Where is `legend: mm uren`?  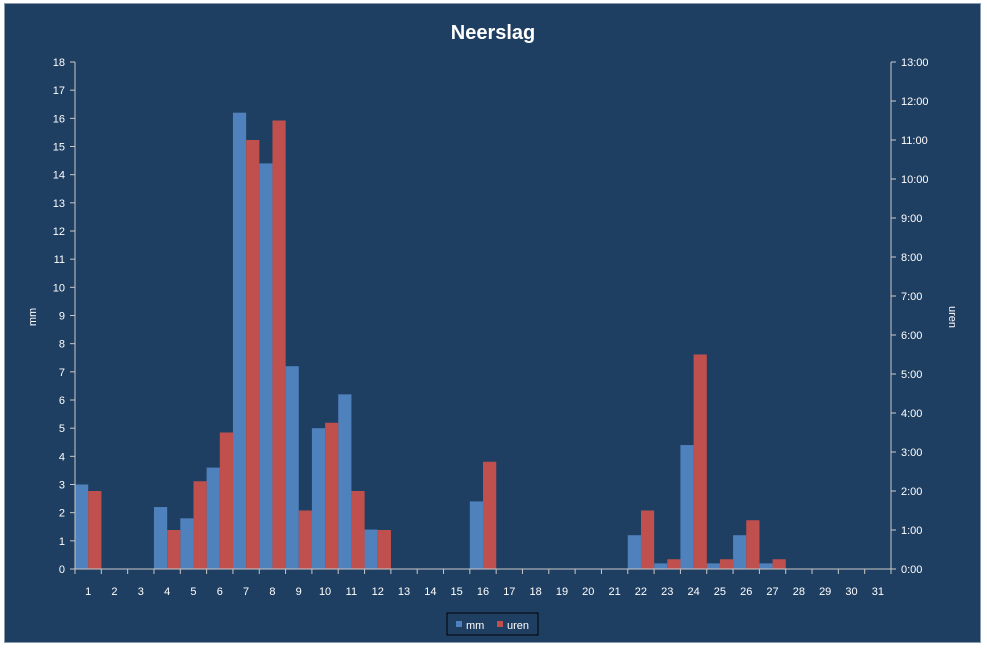
legend: mm uren is located at coordinates (492, 624).